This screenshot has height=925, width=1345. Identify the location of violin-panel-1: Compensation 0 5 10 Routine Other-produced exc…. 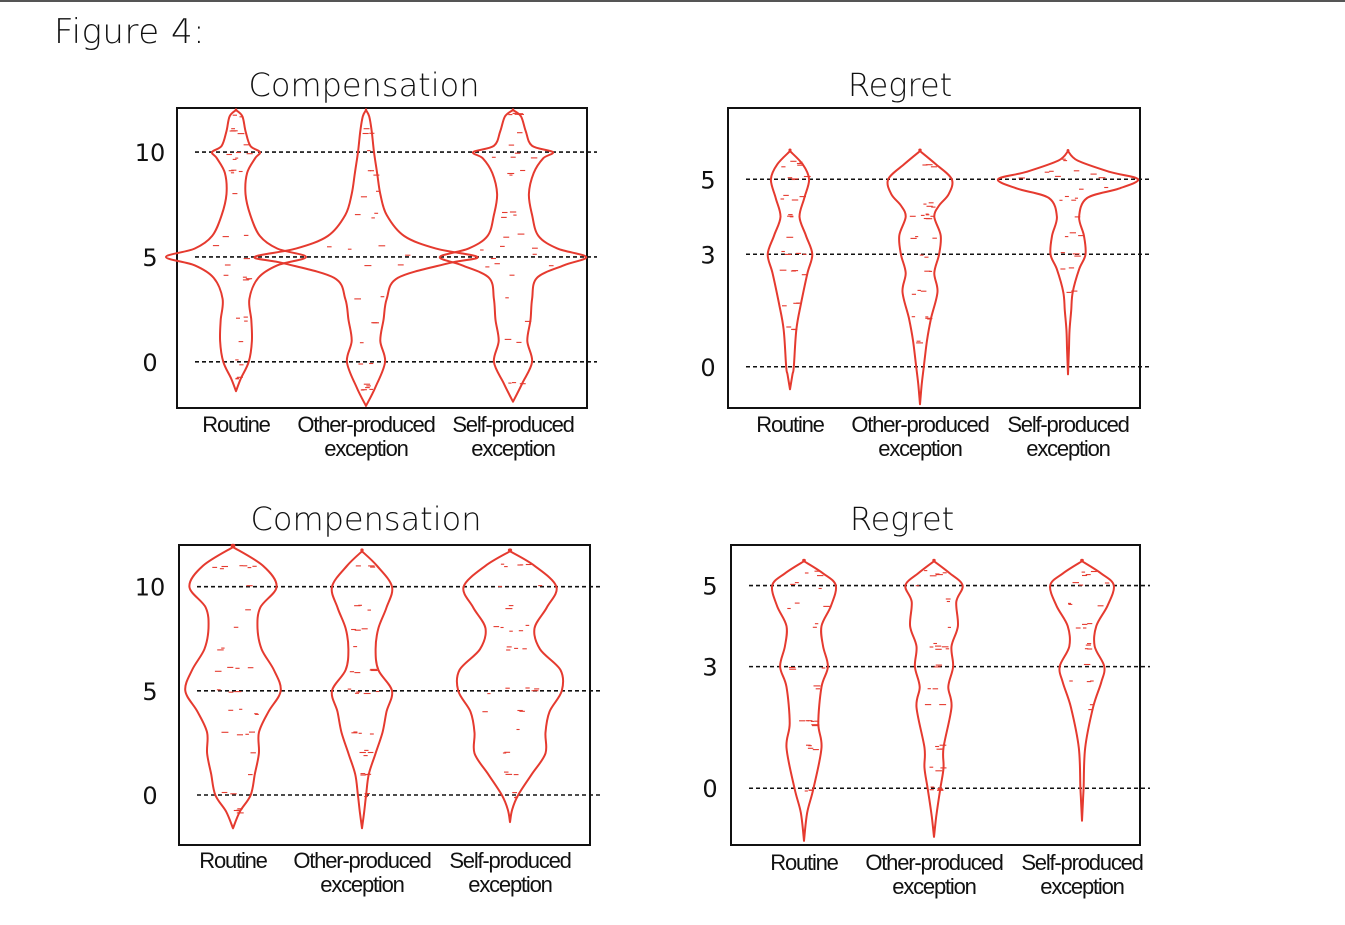
(366, 263).